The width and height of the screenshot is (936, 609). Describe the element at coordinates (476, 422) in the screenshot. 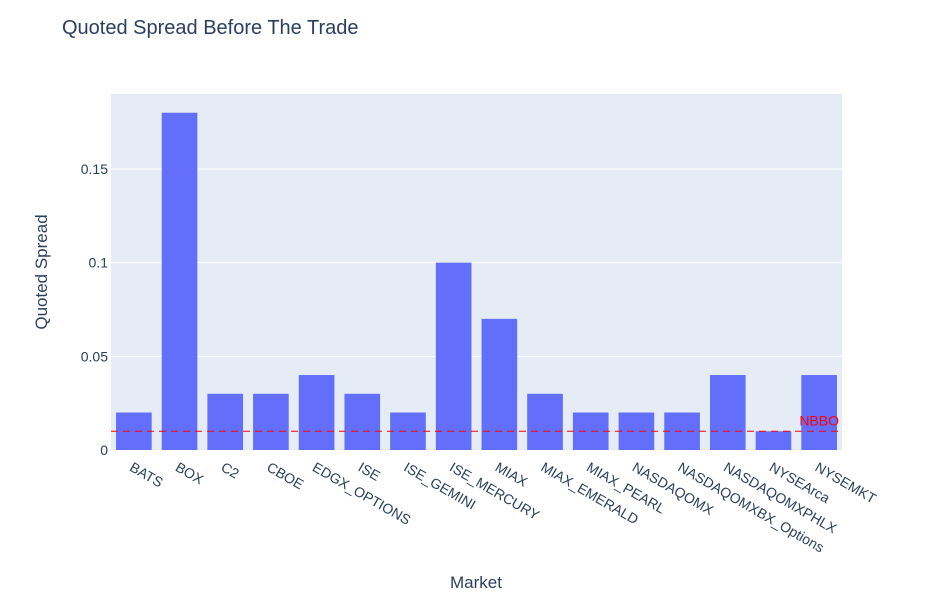

I see `reference-line-group: NBBO` at that location.